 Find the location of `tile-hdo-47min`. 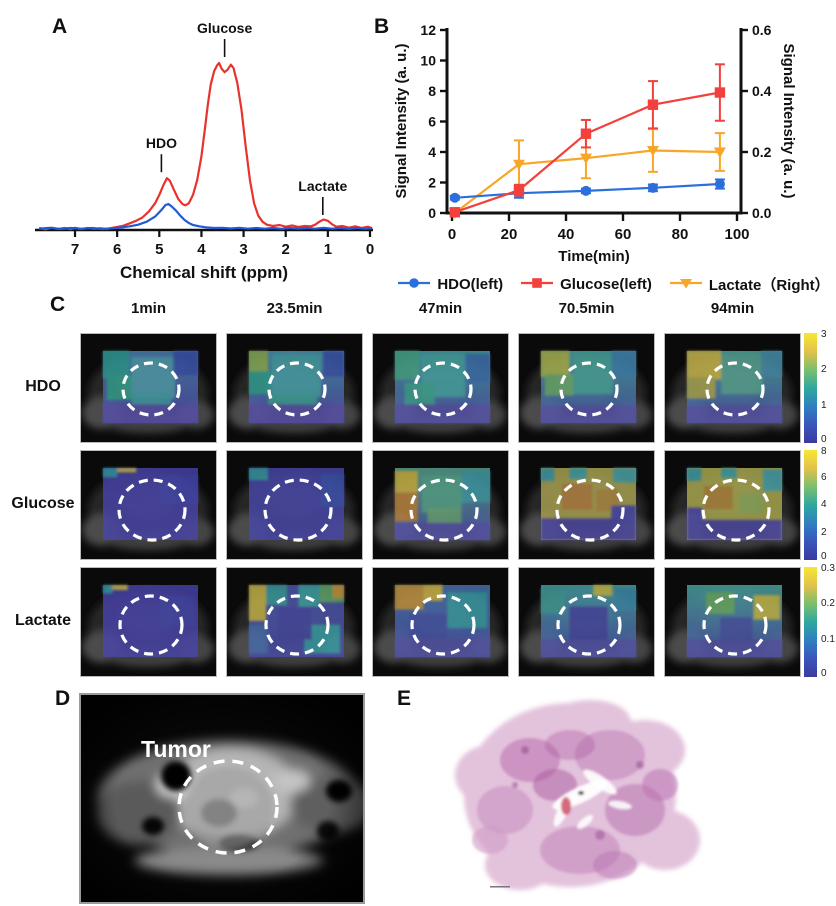

tile-hdo-47min is located at coordinates (440, 388).